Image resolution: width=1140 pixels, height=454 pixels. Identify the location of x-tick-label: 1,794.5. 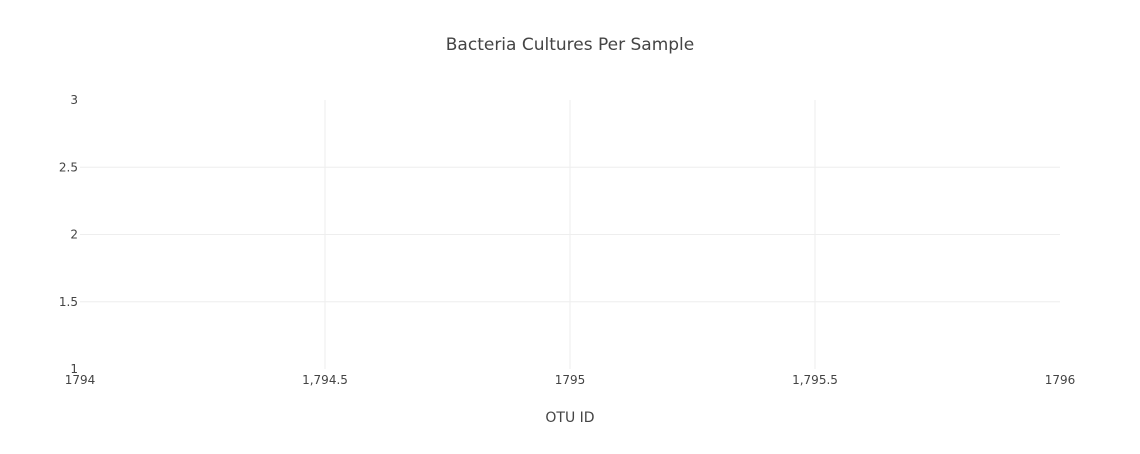
(325, 380).